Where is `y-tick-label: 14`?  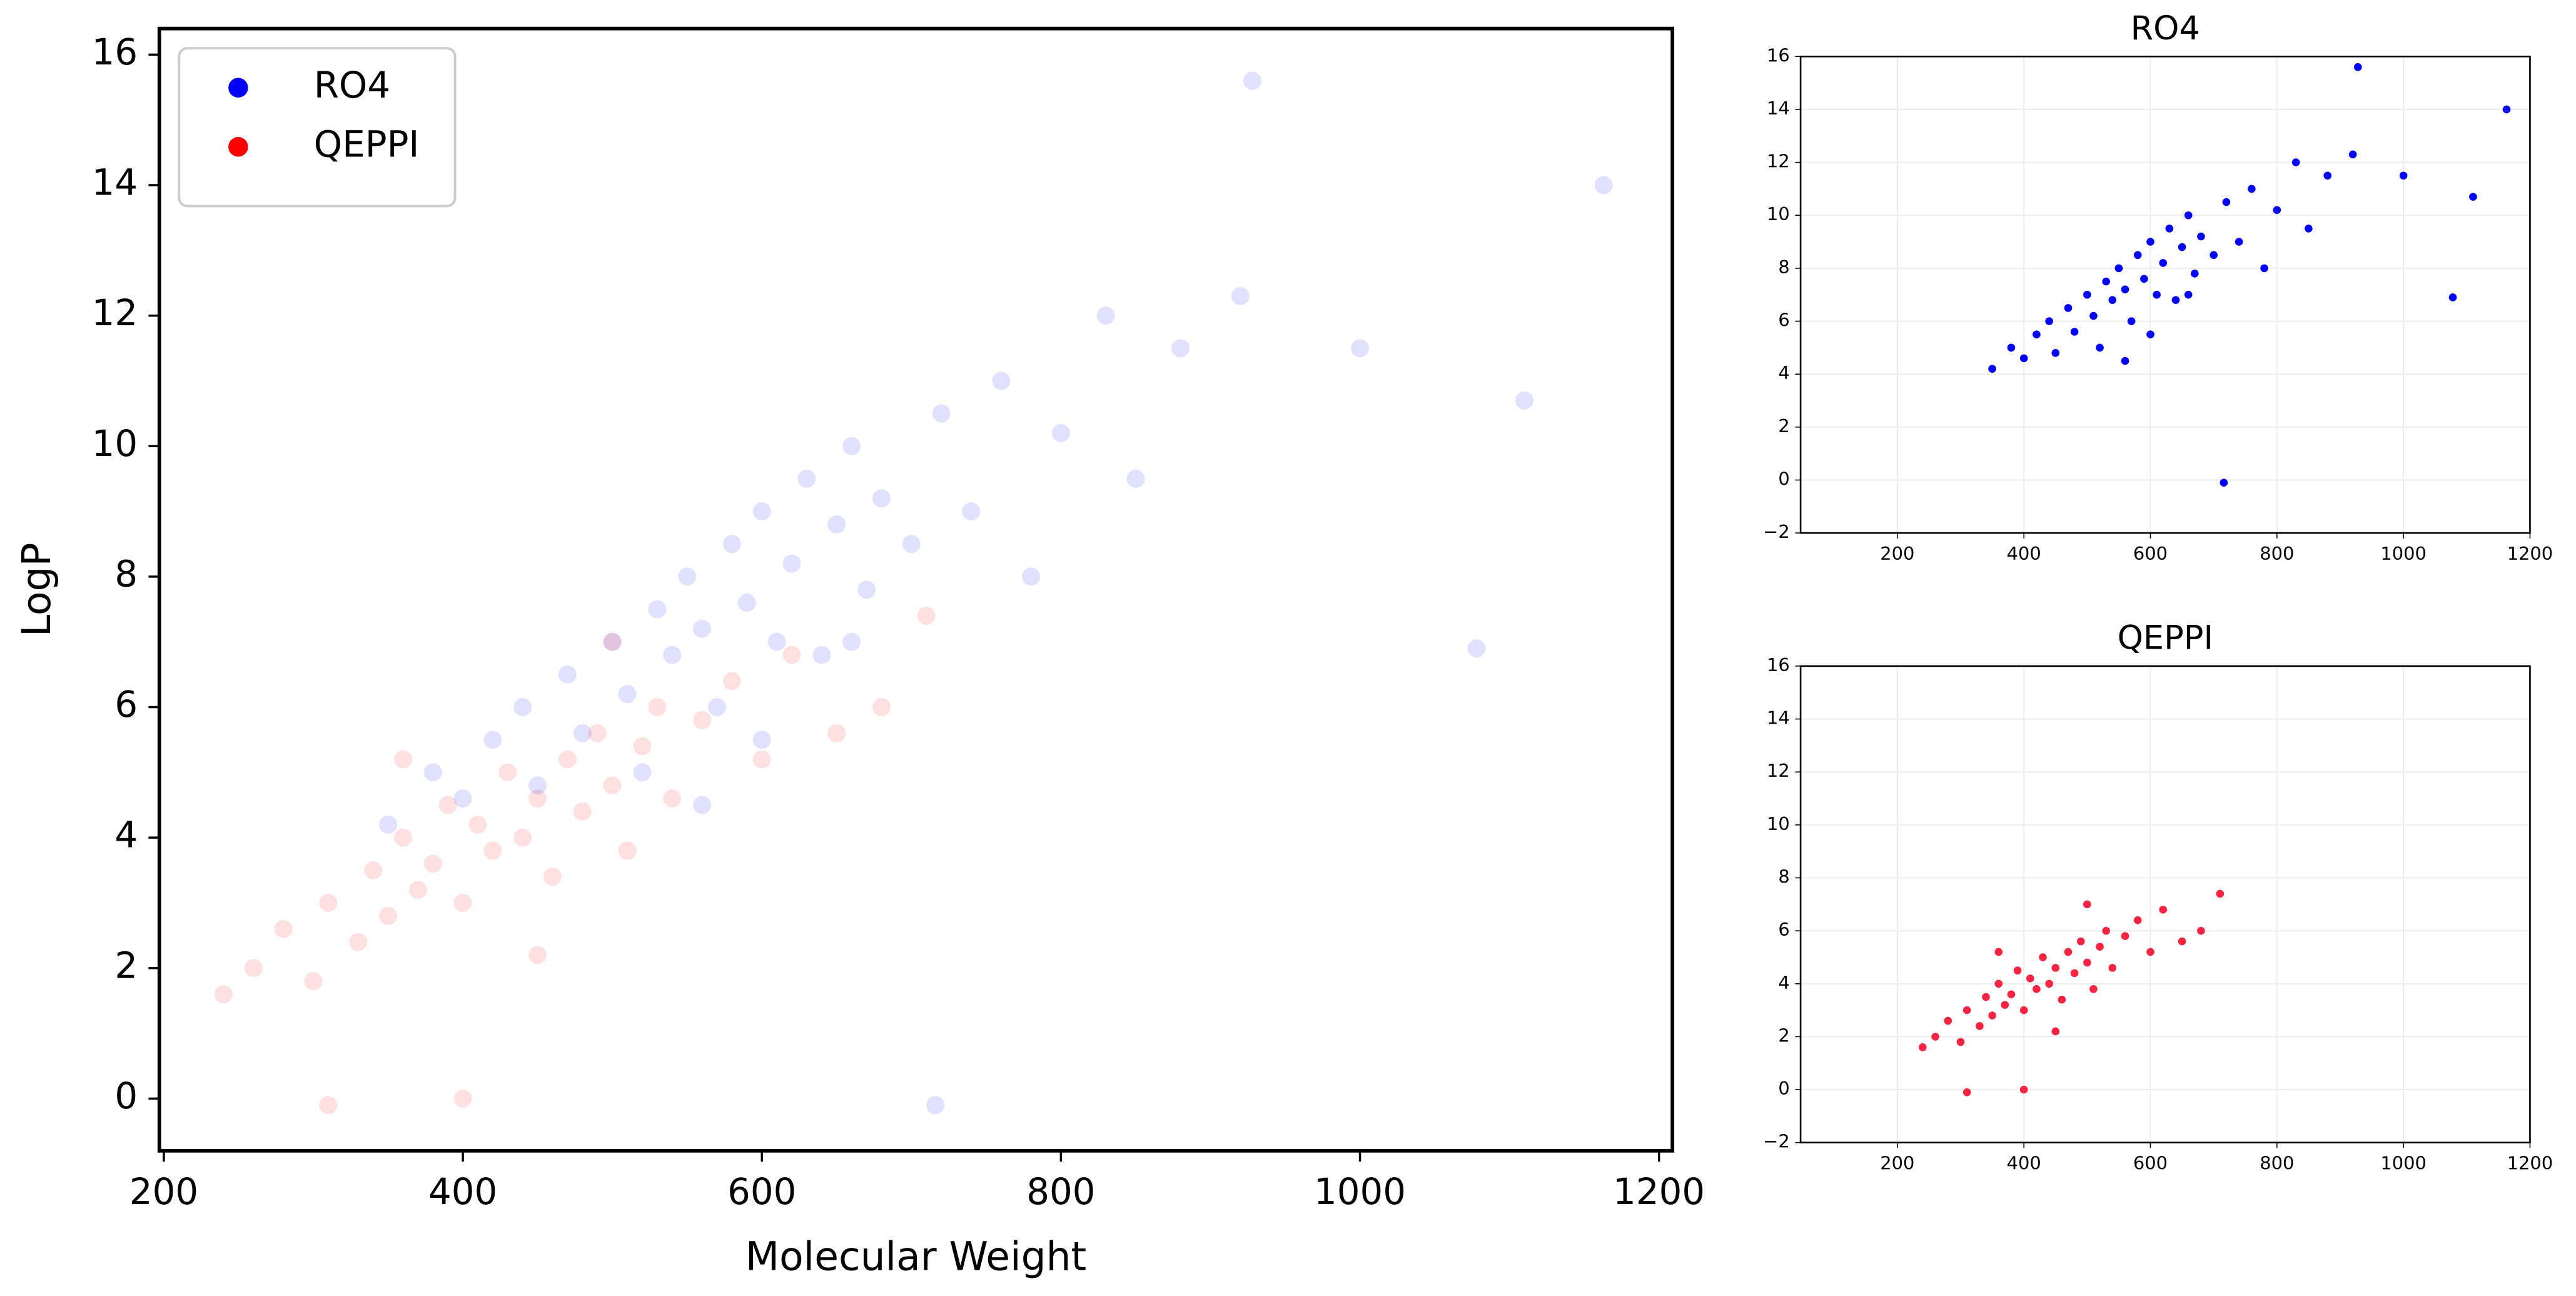
y-tick-label: 14 is located at coordinates (1778, 718).